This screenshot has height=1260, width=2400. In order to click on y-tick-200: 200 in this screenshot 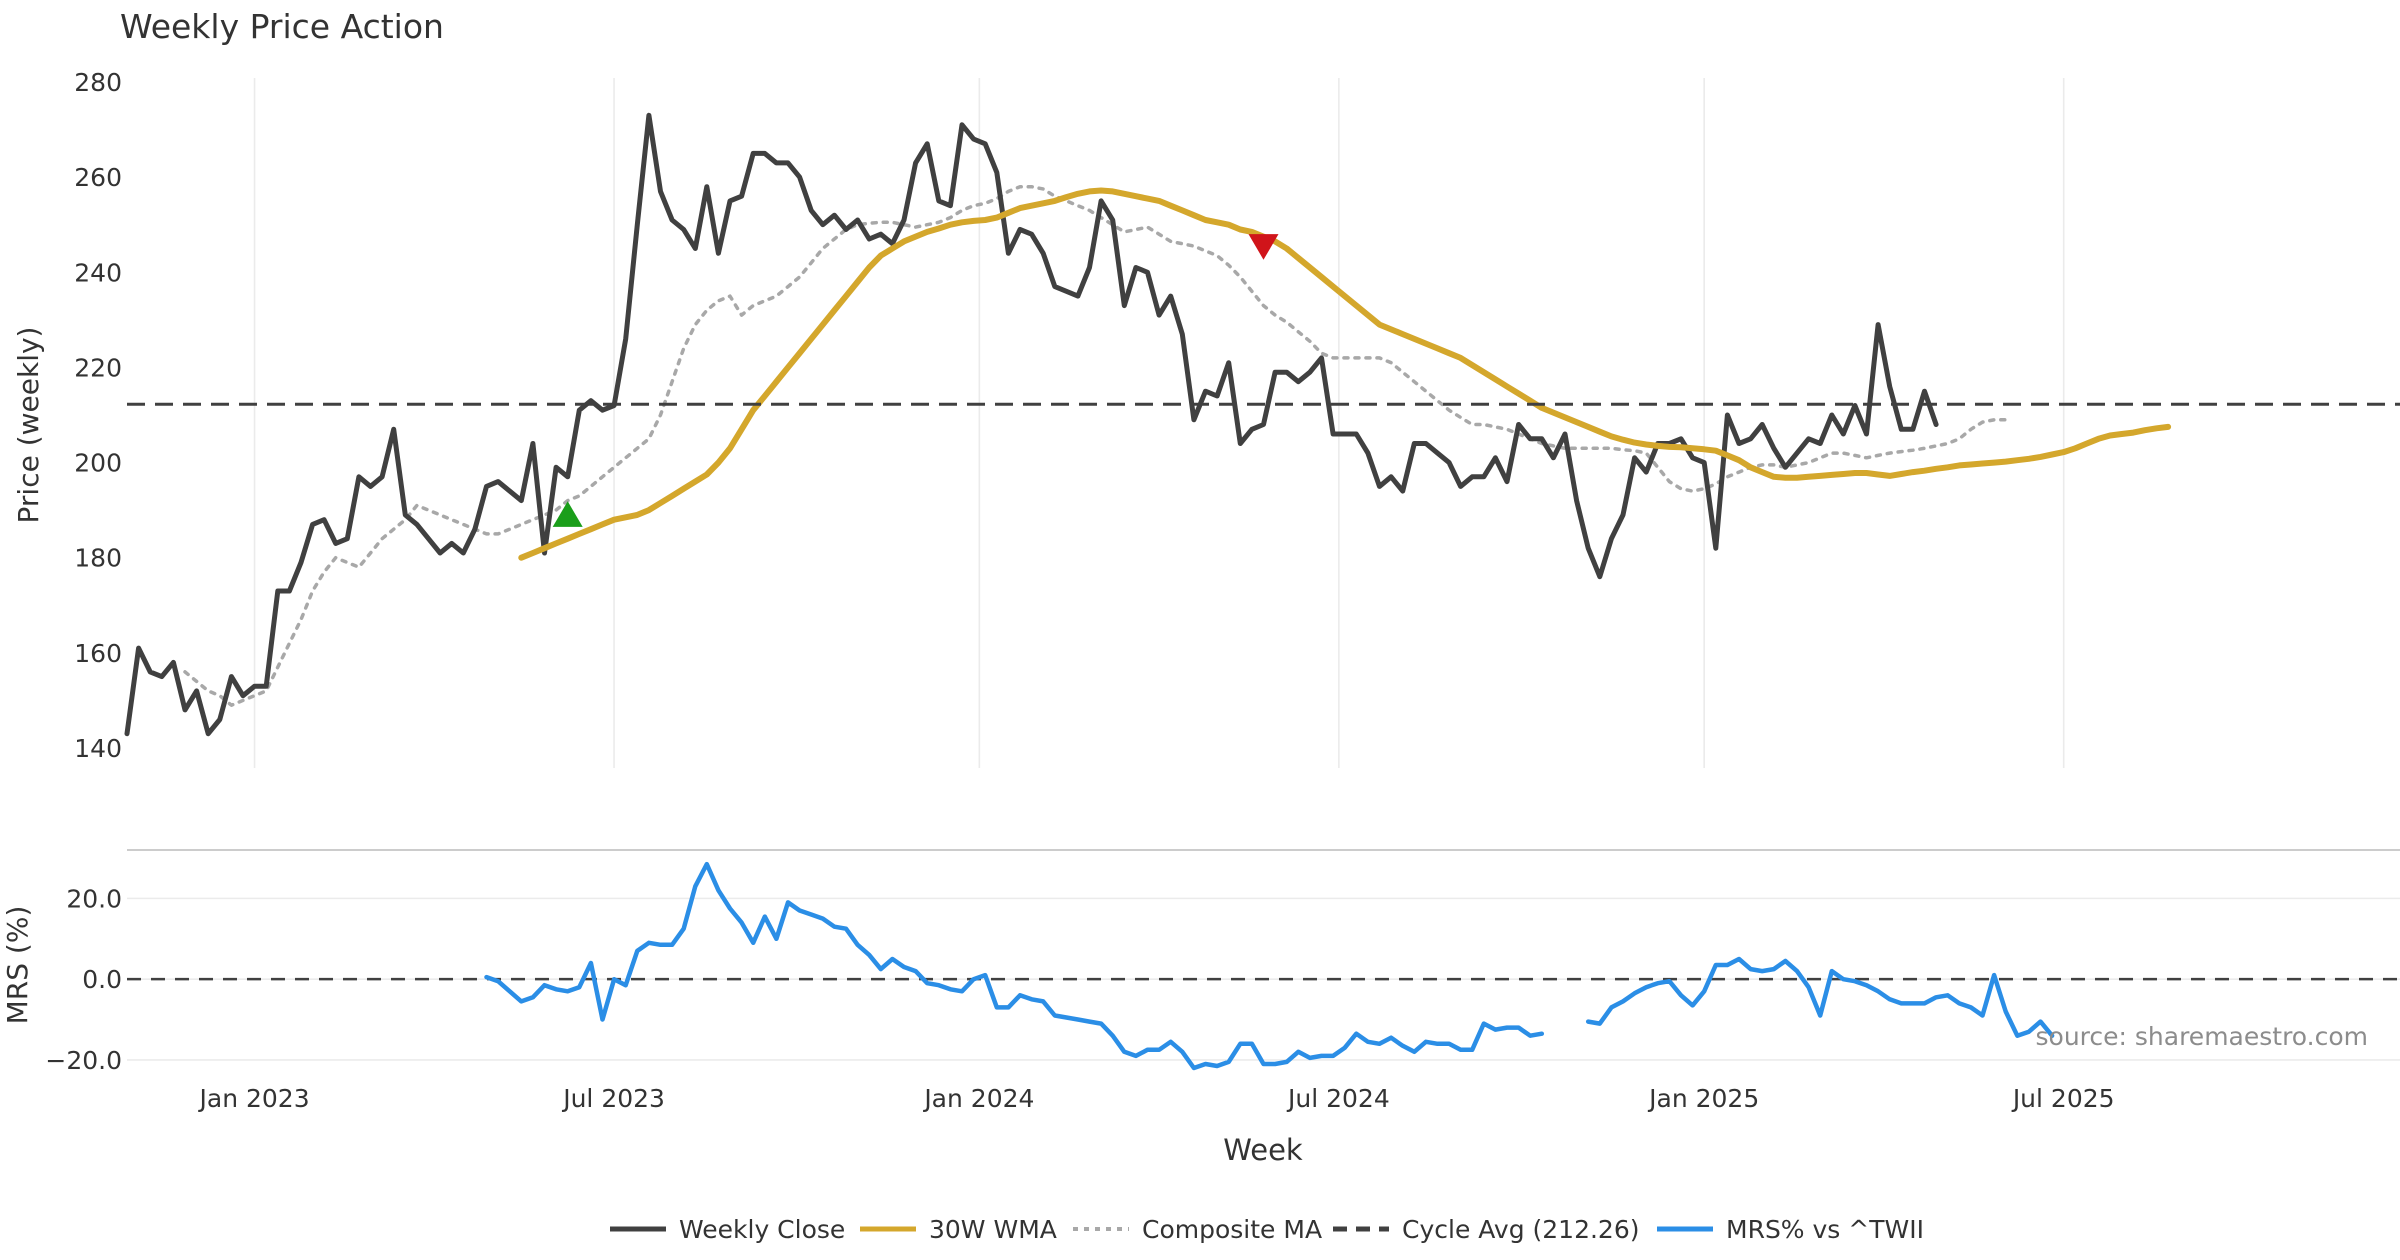, I will do `click(98, 463)`.